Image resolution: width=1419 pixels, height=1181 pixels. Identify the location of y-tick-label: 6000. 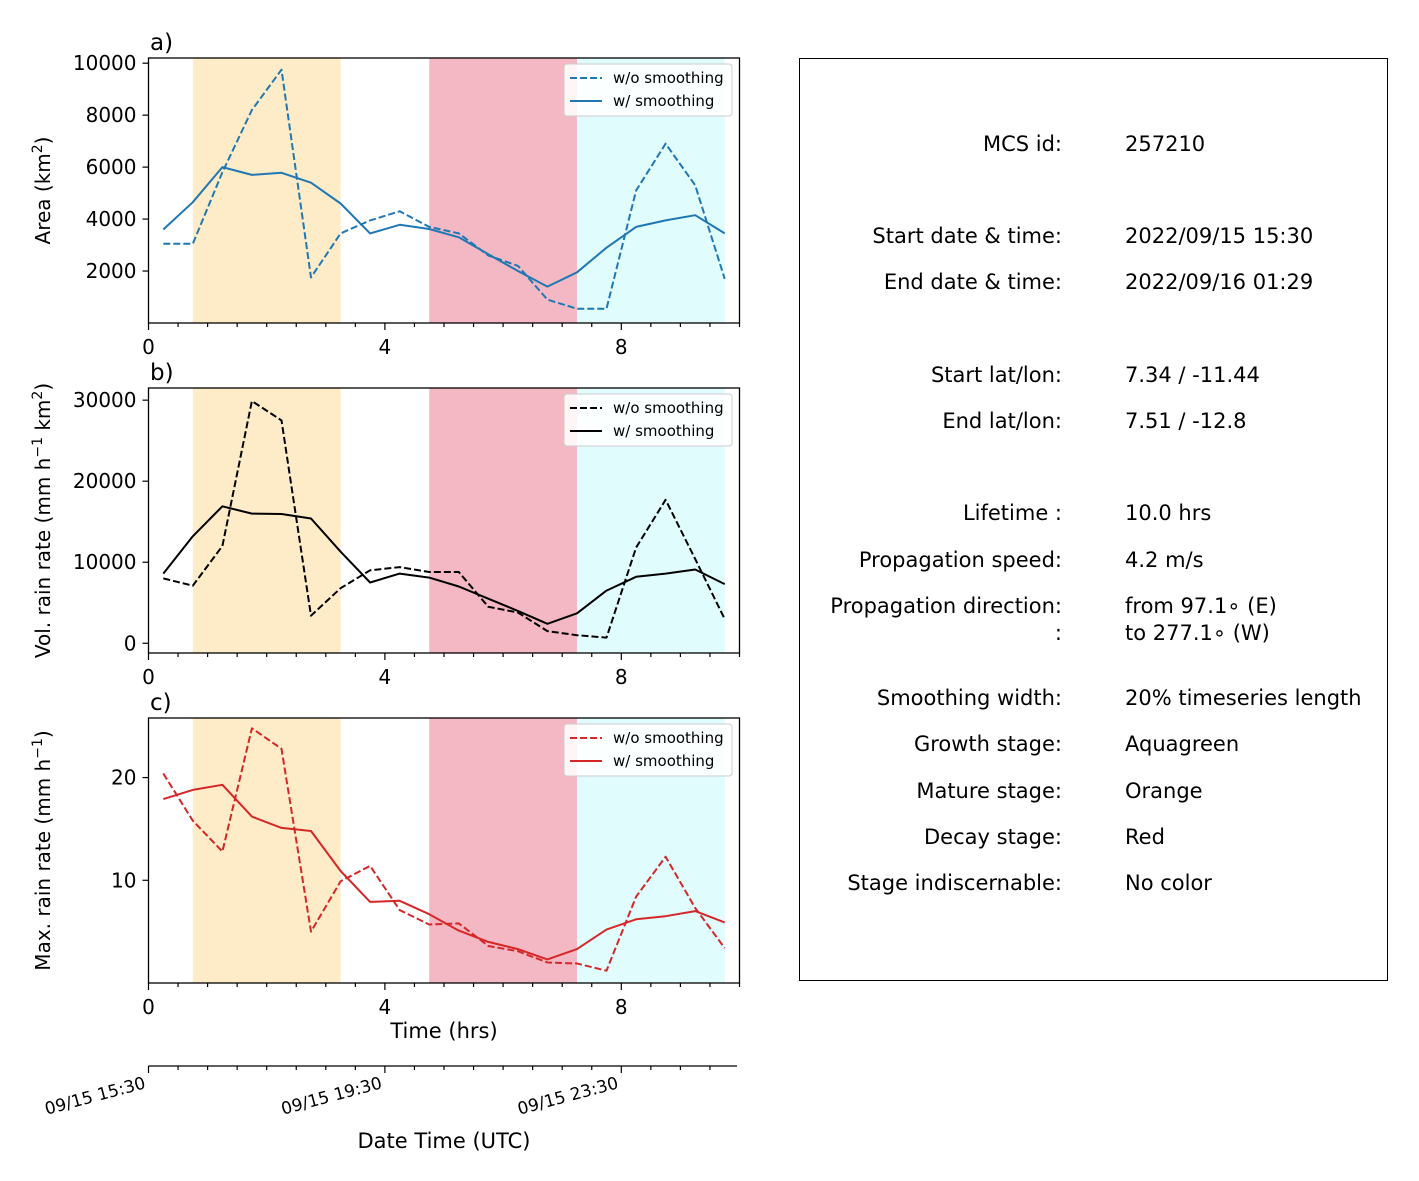
(111, 167).